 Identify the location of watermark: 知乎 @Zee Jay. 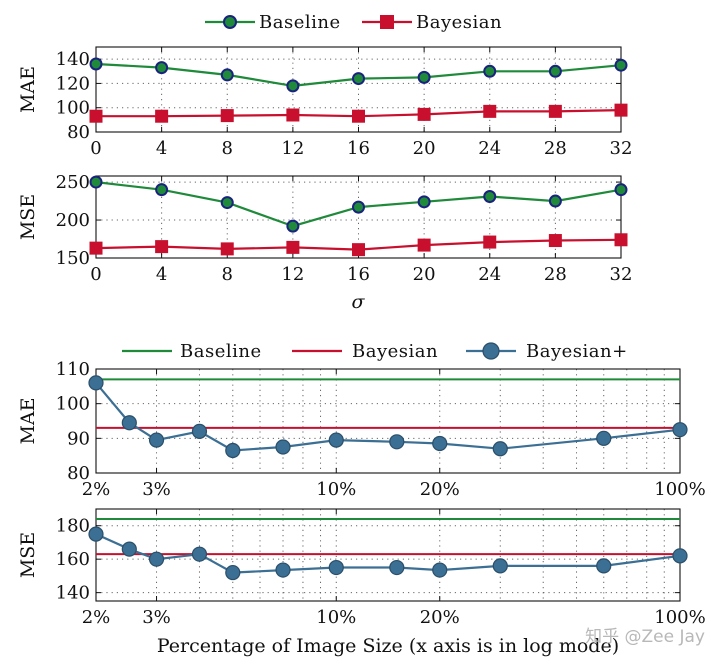
(645, 637).